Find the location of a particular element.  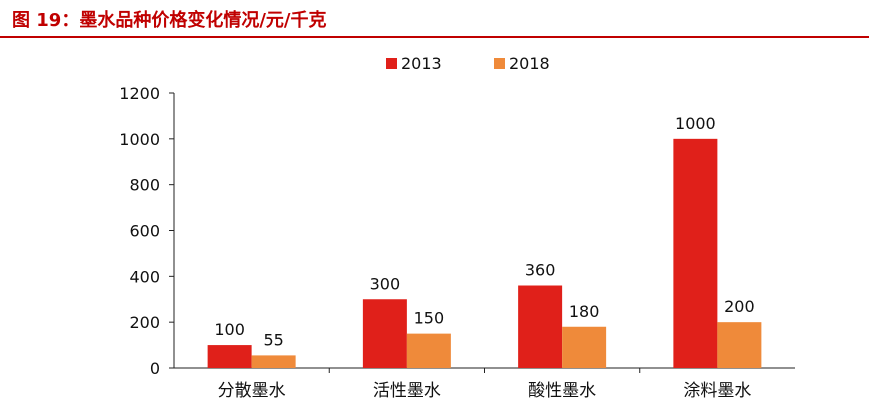

data-label-2013: 300 is located at coordinates (385, 283).